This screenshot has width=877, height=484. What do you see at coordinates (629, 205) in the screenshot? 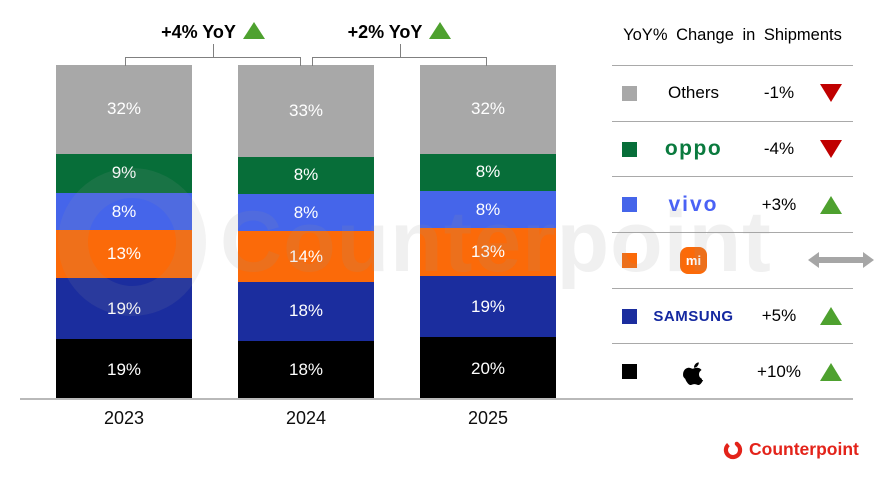
I see `vivo-swatch` at bounding box center [629, 205].